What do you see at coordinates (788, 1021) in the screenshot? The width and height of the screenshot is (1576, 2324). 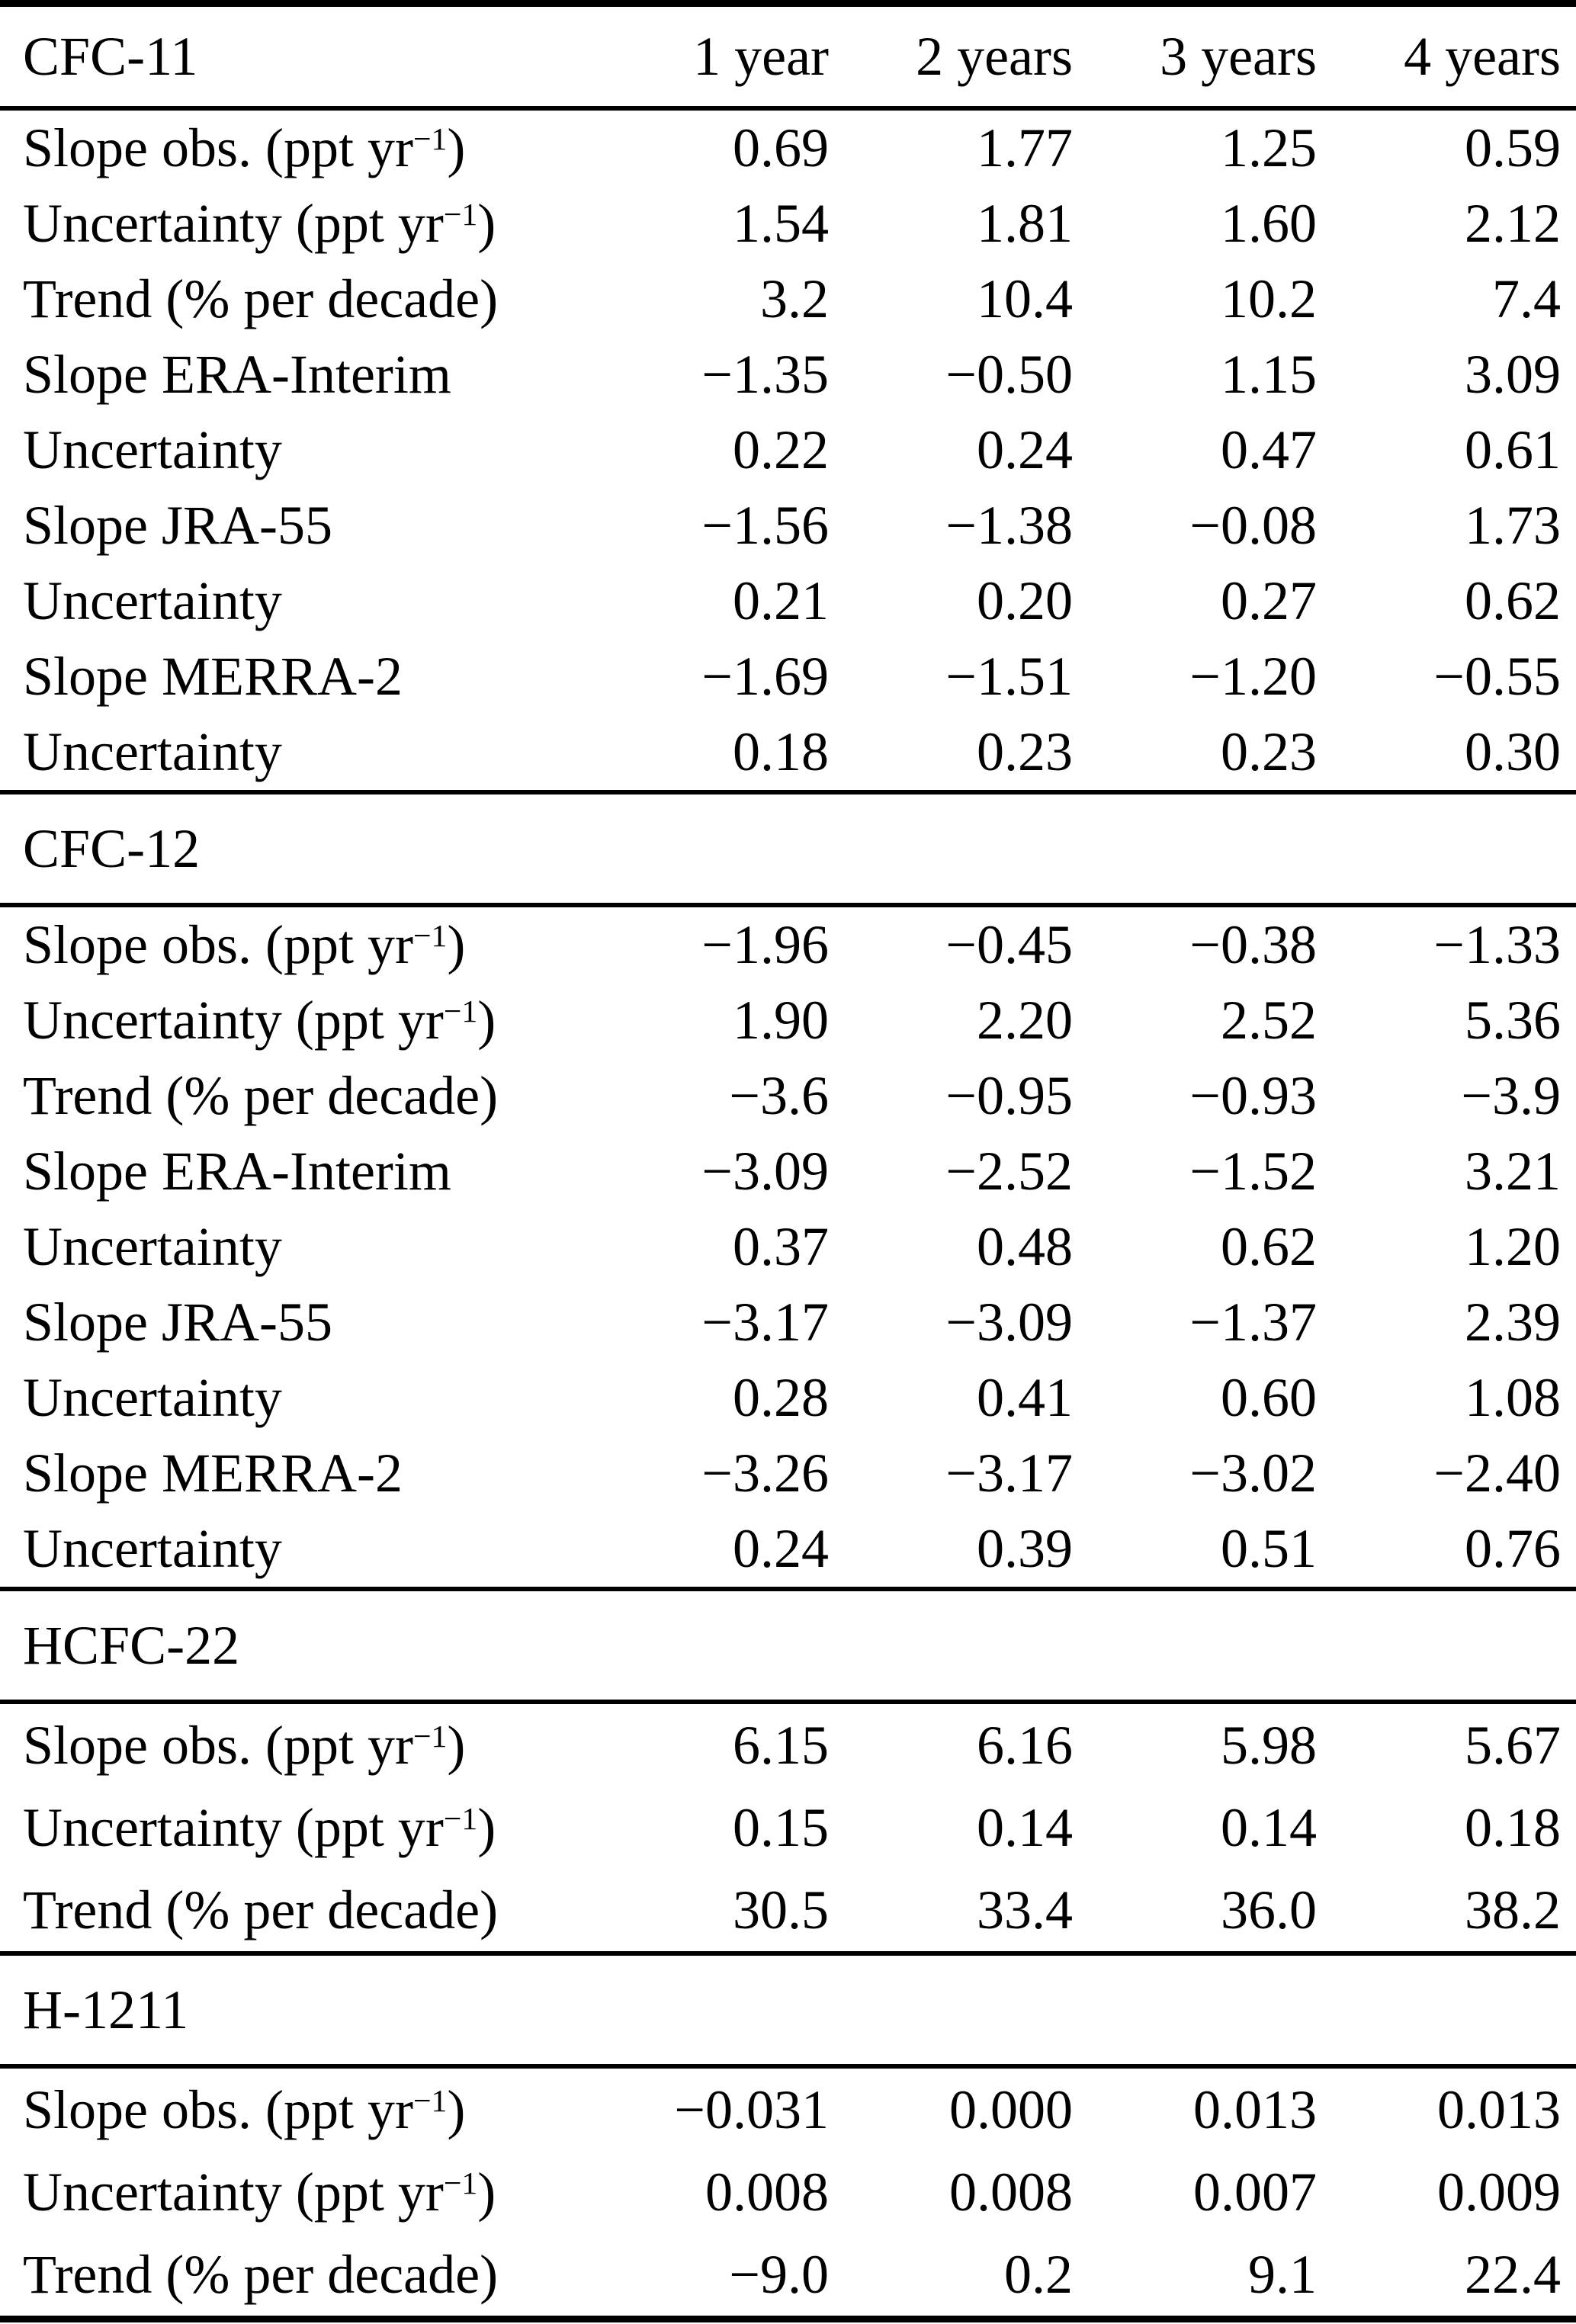 I see `table-row: Uncertainty (ppt yr−1) 1.90 2.20 2.52 5.36` at bounding box center [788, 1021].